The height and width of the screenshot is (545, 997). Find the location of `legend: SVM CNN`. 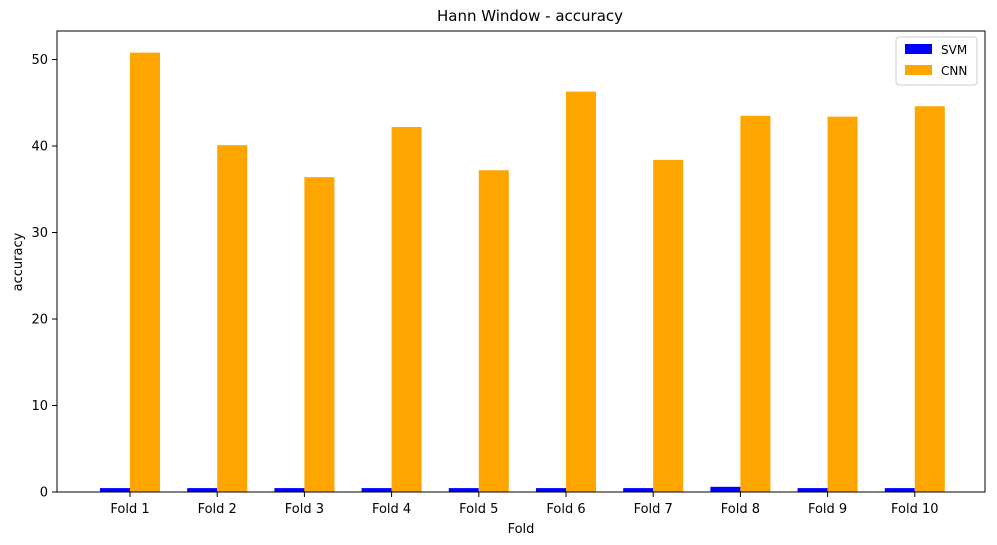

legend: SVM CNN is located at coordinates (936, 61).